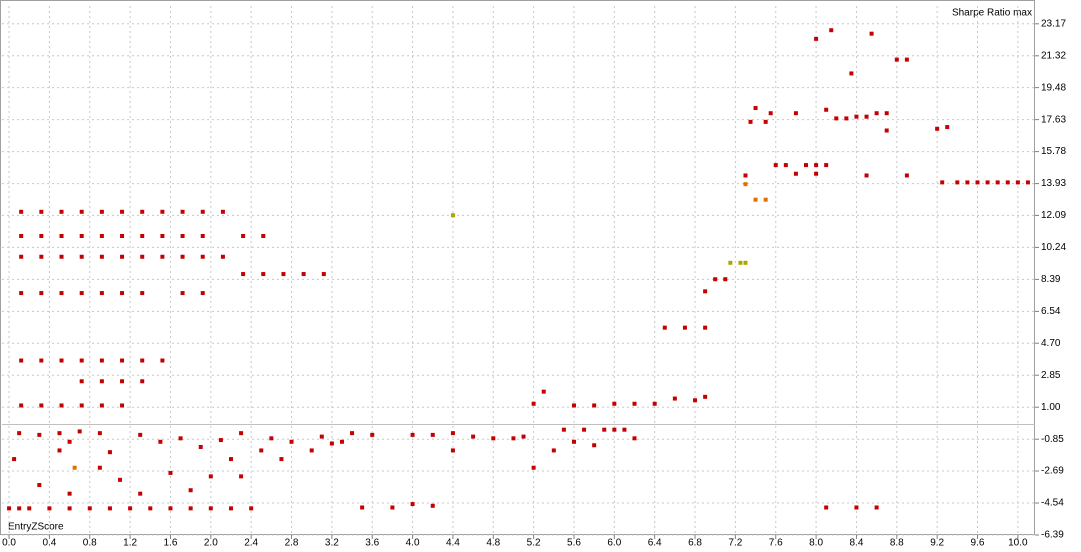 This screenshot has width=1081, height=552. I want to click on y-tick-label: 2.85, so click(1051, 375).